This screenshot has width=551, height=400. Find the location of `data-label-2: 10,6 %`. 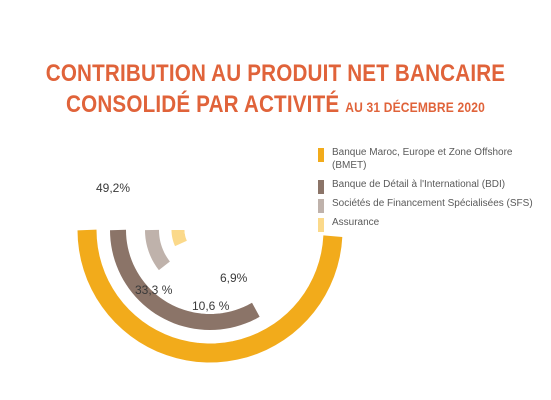

data-label-2: 10,6 % is located at coordinates (211, 306).